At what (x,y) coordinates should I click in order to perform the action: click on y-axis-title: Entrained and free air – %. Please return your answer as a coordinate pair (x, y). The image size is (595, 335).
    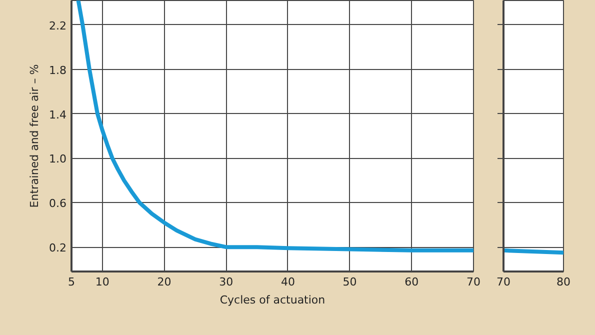
    Looking at the image, I should click on (35, 136).